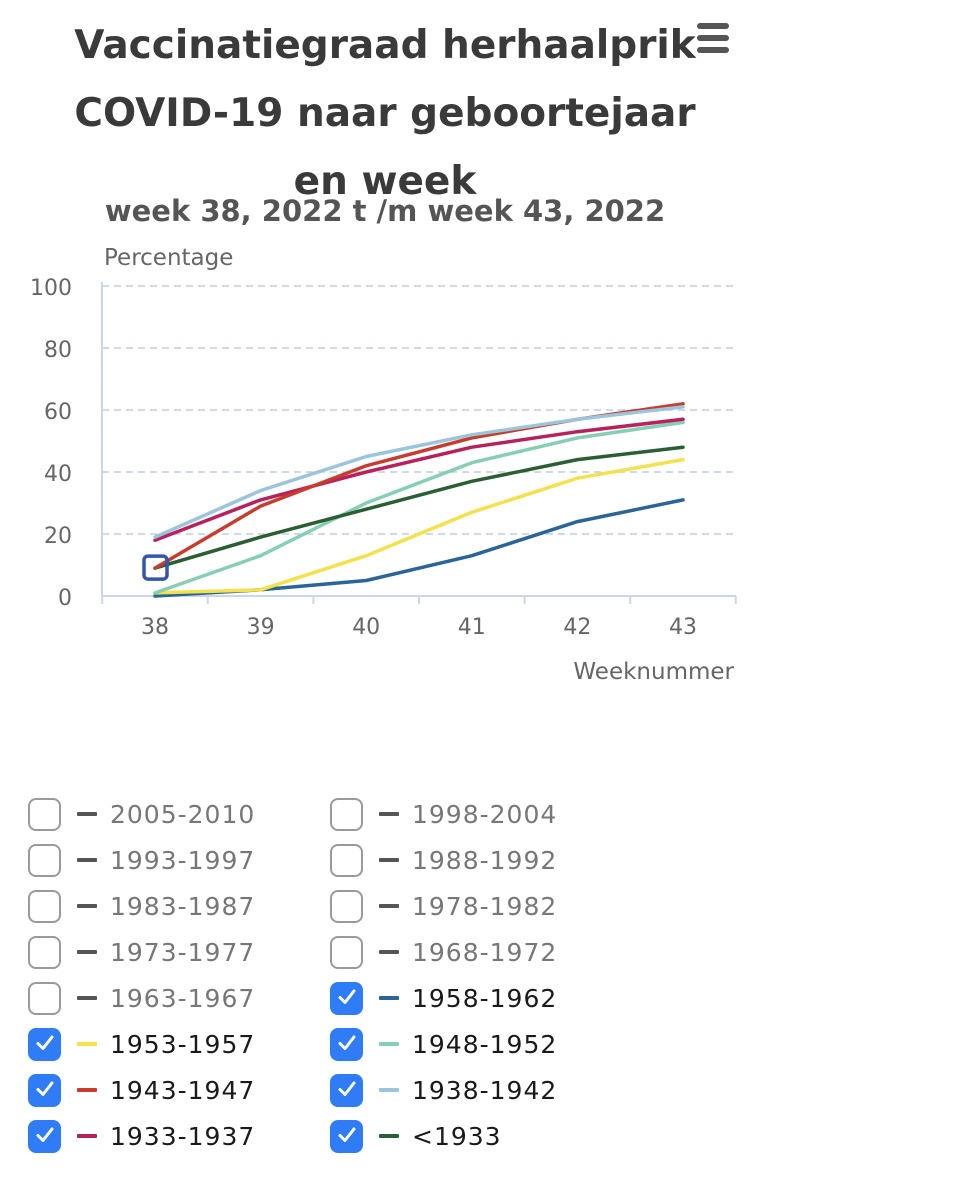 The height and width of the screenshot is (1200, 961). What do you see at coordinates (653, 672) in the screenshot?
I see `x-axis-title: Weeknummer` at bounding box center [653, 672].